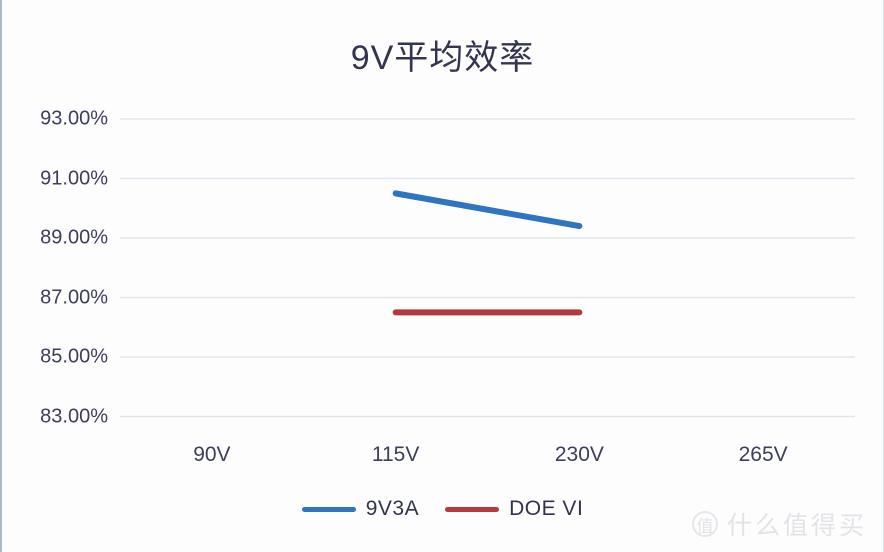 This screenshot has width=884, height=552. Describe the element at coordinates (74, 297) in the screenshot. I see `y-axis-tick: 87.00%` at that location.